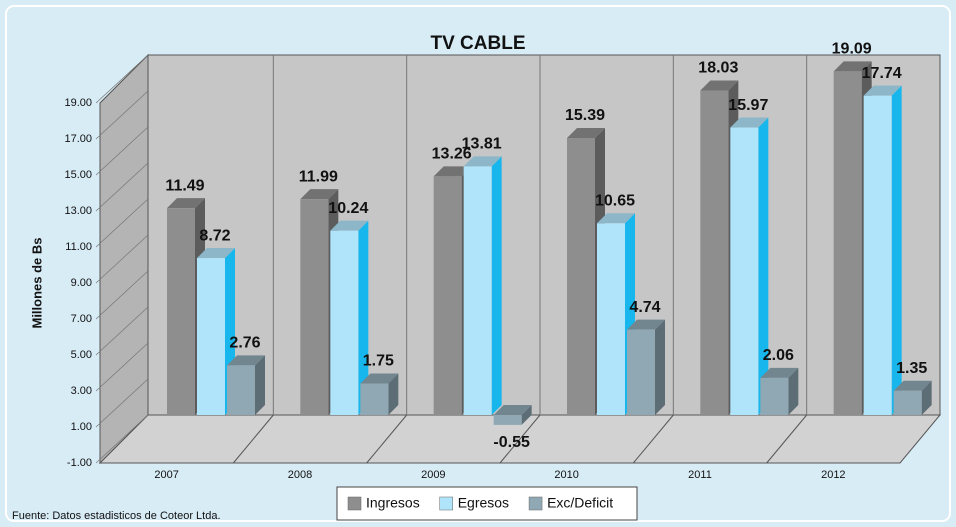 Image resolution: width=956 pixels, height=527 pixels. I want to click on x-tick-label: 2011, so click(700, 475).